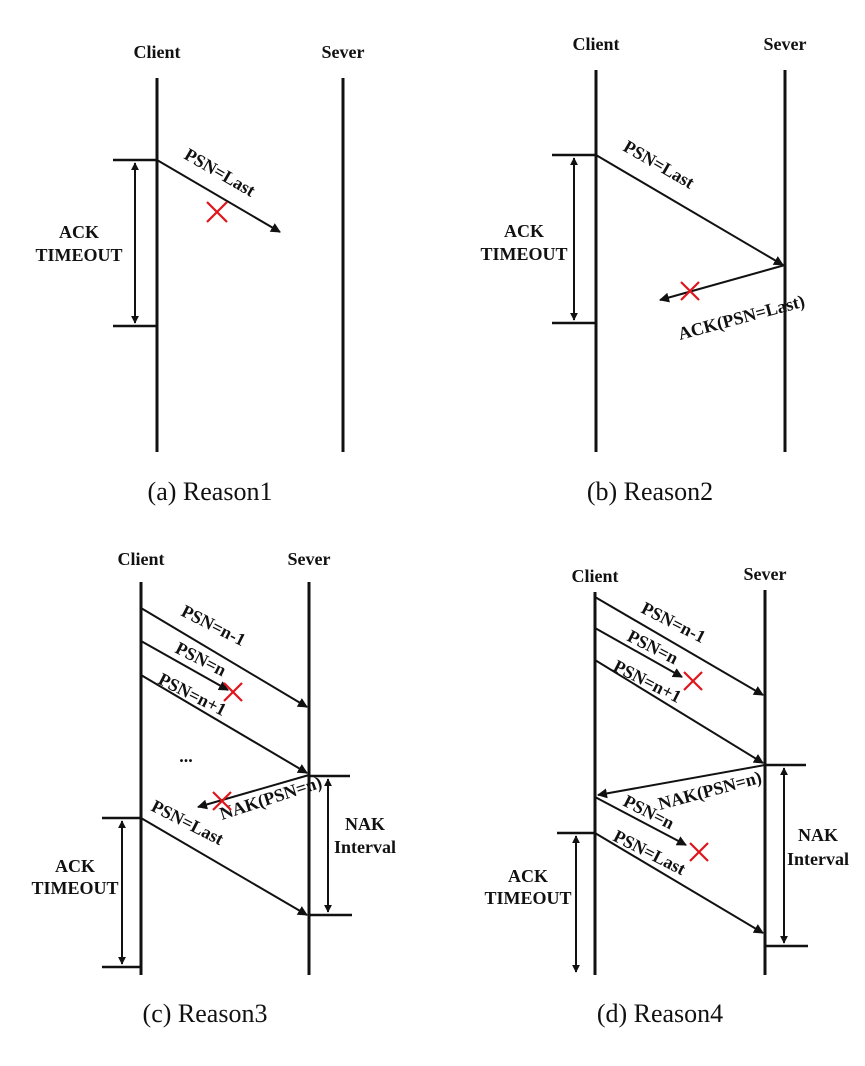 The height and width of the screenshot is (1066, 865). What do you see at coordinates (660, 1013) in the screenshot?
I see `caption-d: (d) Reason4` at bounding box center [660, 1013].